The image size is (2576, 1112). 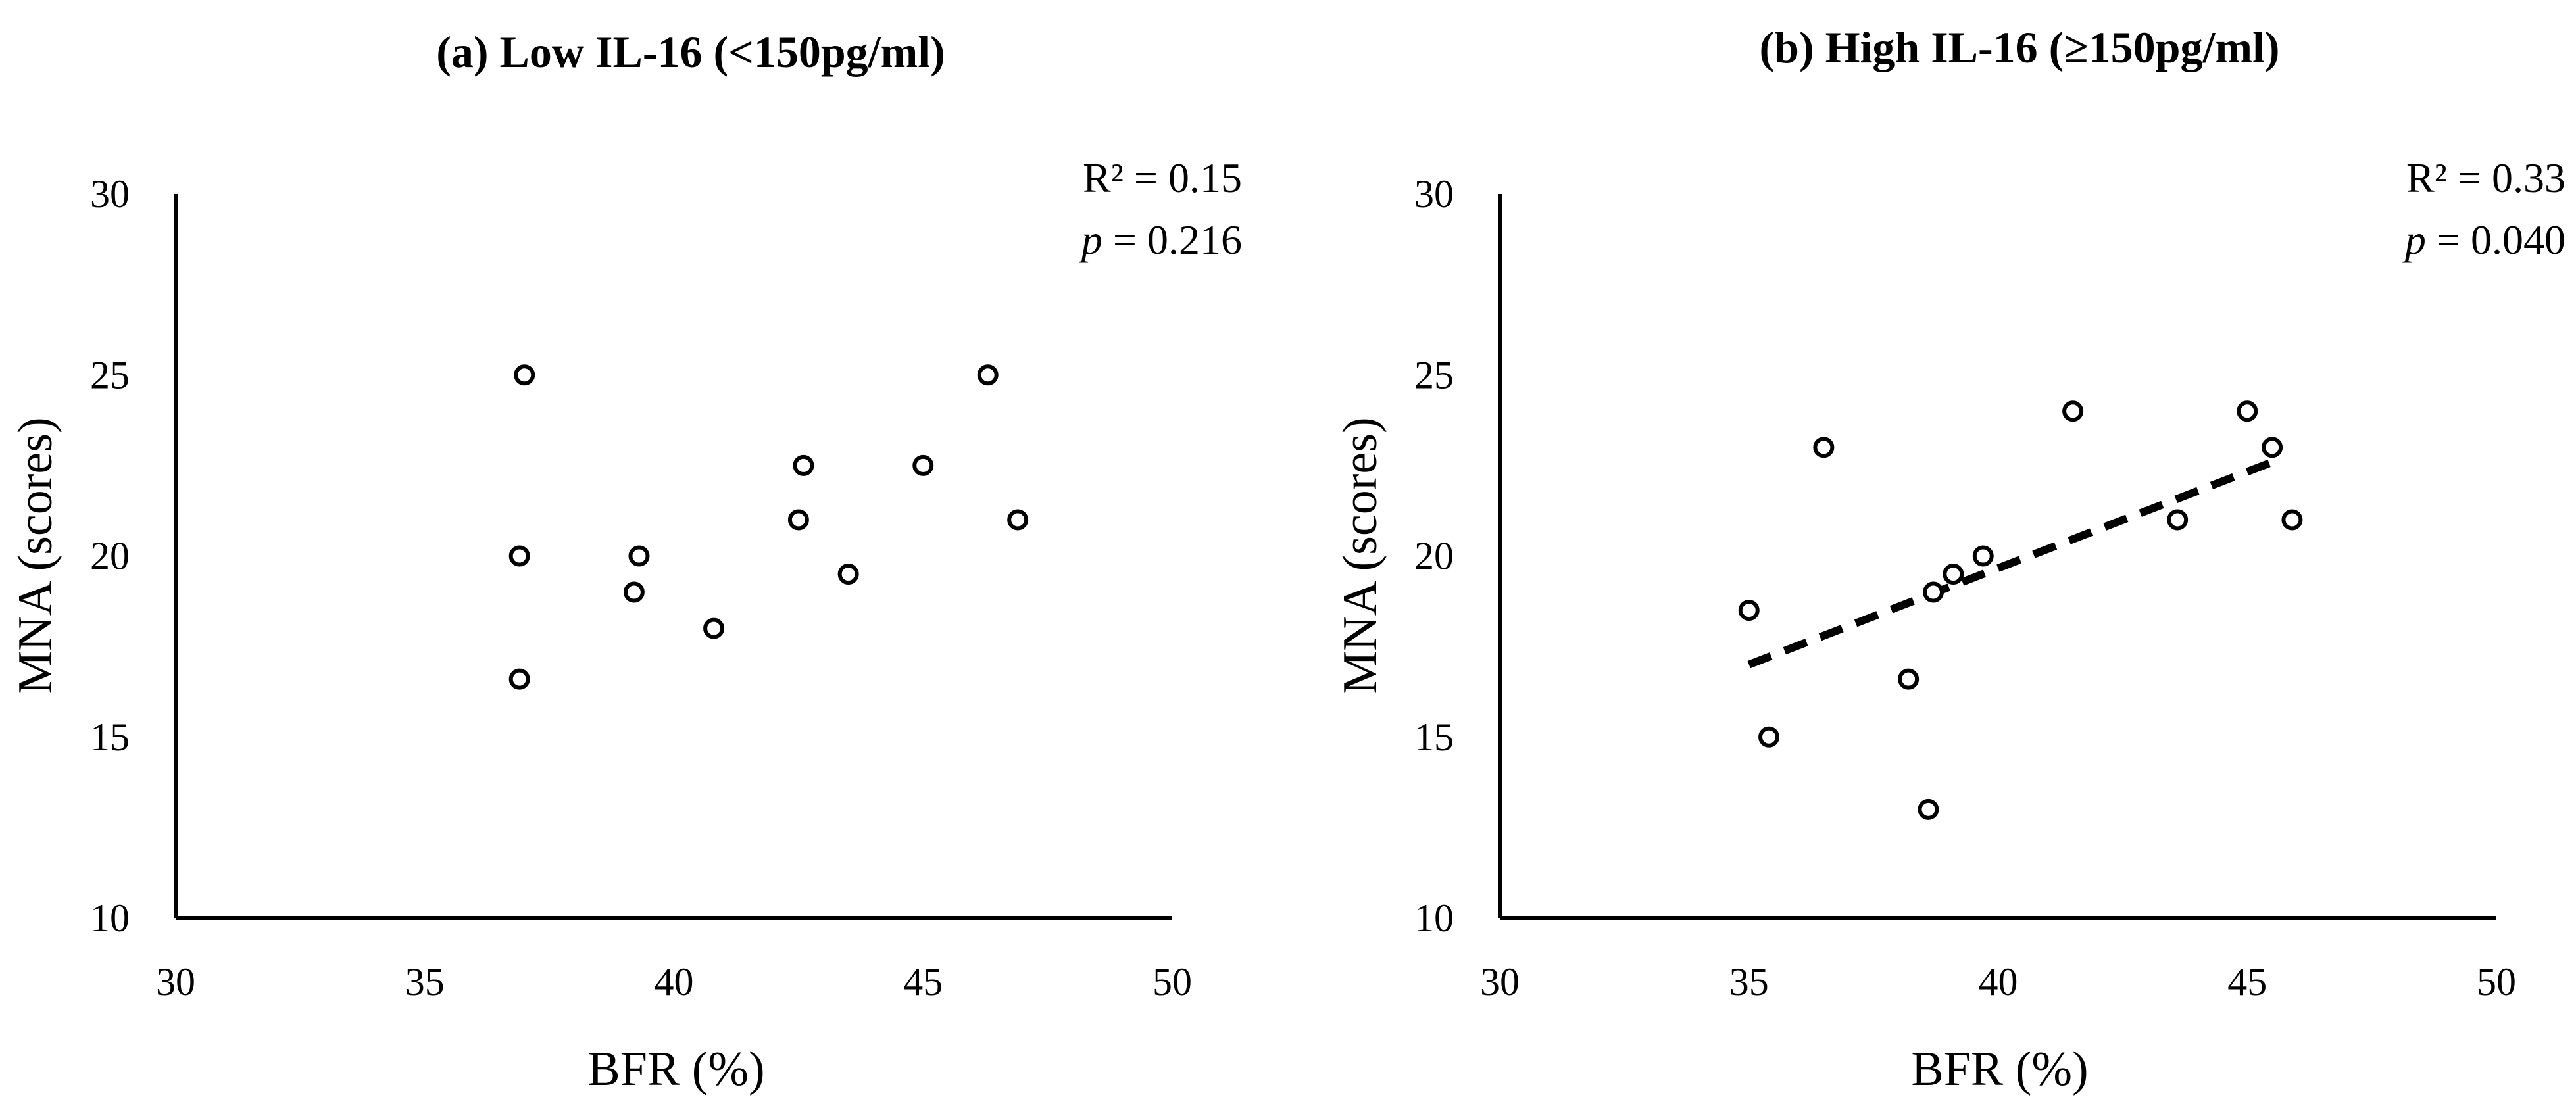 I want to click on panel-a-y-tick-label: 20, so click(x=110, y=556).